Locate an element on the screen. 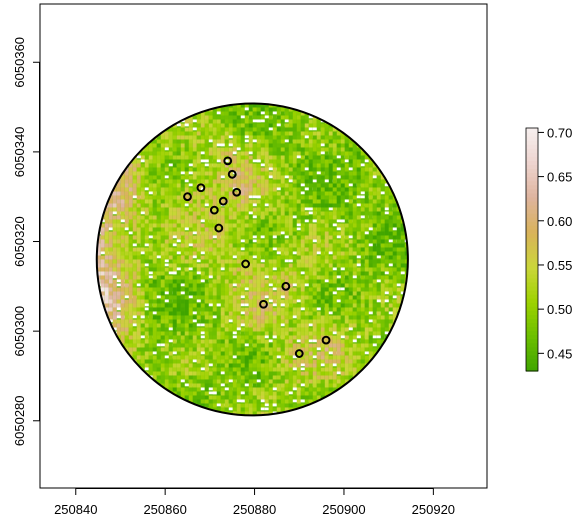 This screenshot has height=532, width=587. color-legend: 0.45 0.50 0.55 0.60 0.65 0.70 is located at coordinates (549, 248).